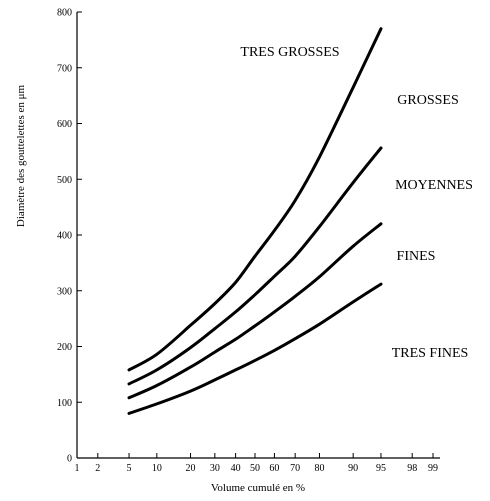 The width and height of the screenshot is (490, 501). Describe the element at coordinates (64, 347) in the screenshot. I see `y-tick-label: 200` at that location.